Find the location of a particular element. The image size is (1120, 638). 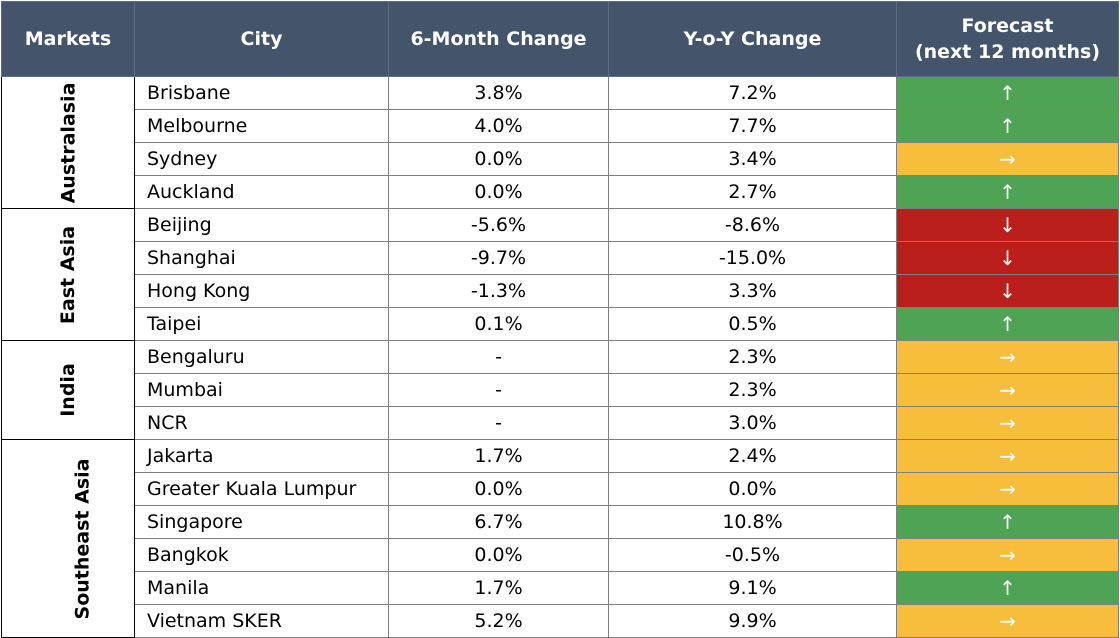

table-row: Taipei 0.1% 0.5% ↑ is located at coordinates (560, 324).